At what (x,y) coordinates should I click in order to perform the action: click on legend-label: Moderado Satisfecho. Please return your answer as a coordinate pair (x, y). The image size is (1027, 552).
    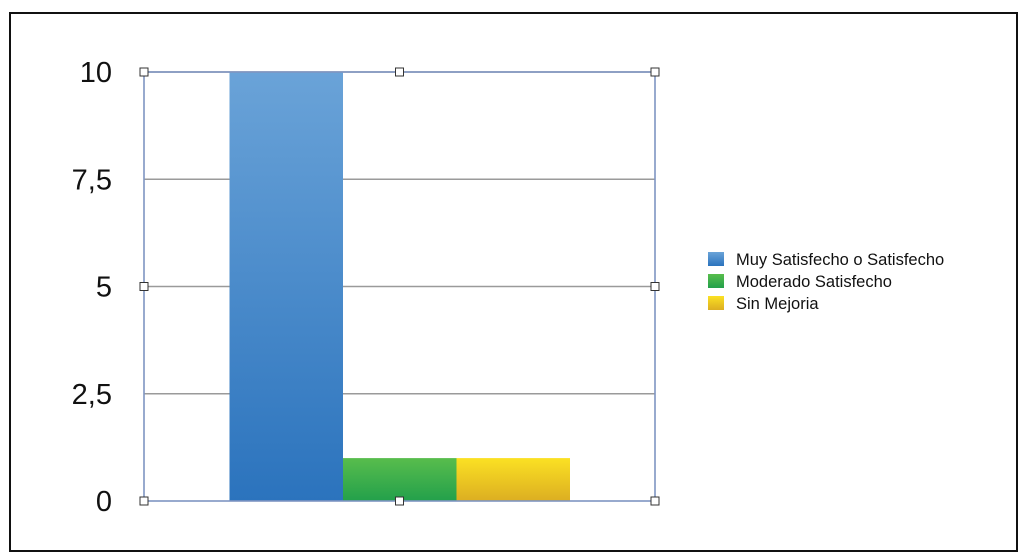
    Looking at the image, I should click on (814, 282).